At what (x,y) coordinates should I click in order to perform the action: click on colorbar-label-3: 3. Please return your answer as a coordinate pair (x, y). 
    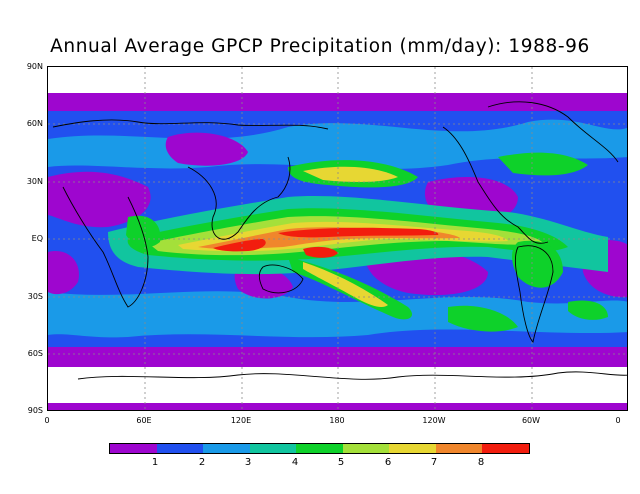
    Looking at the image, I should click on (248, 462).